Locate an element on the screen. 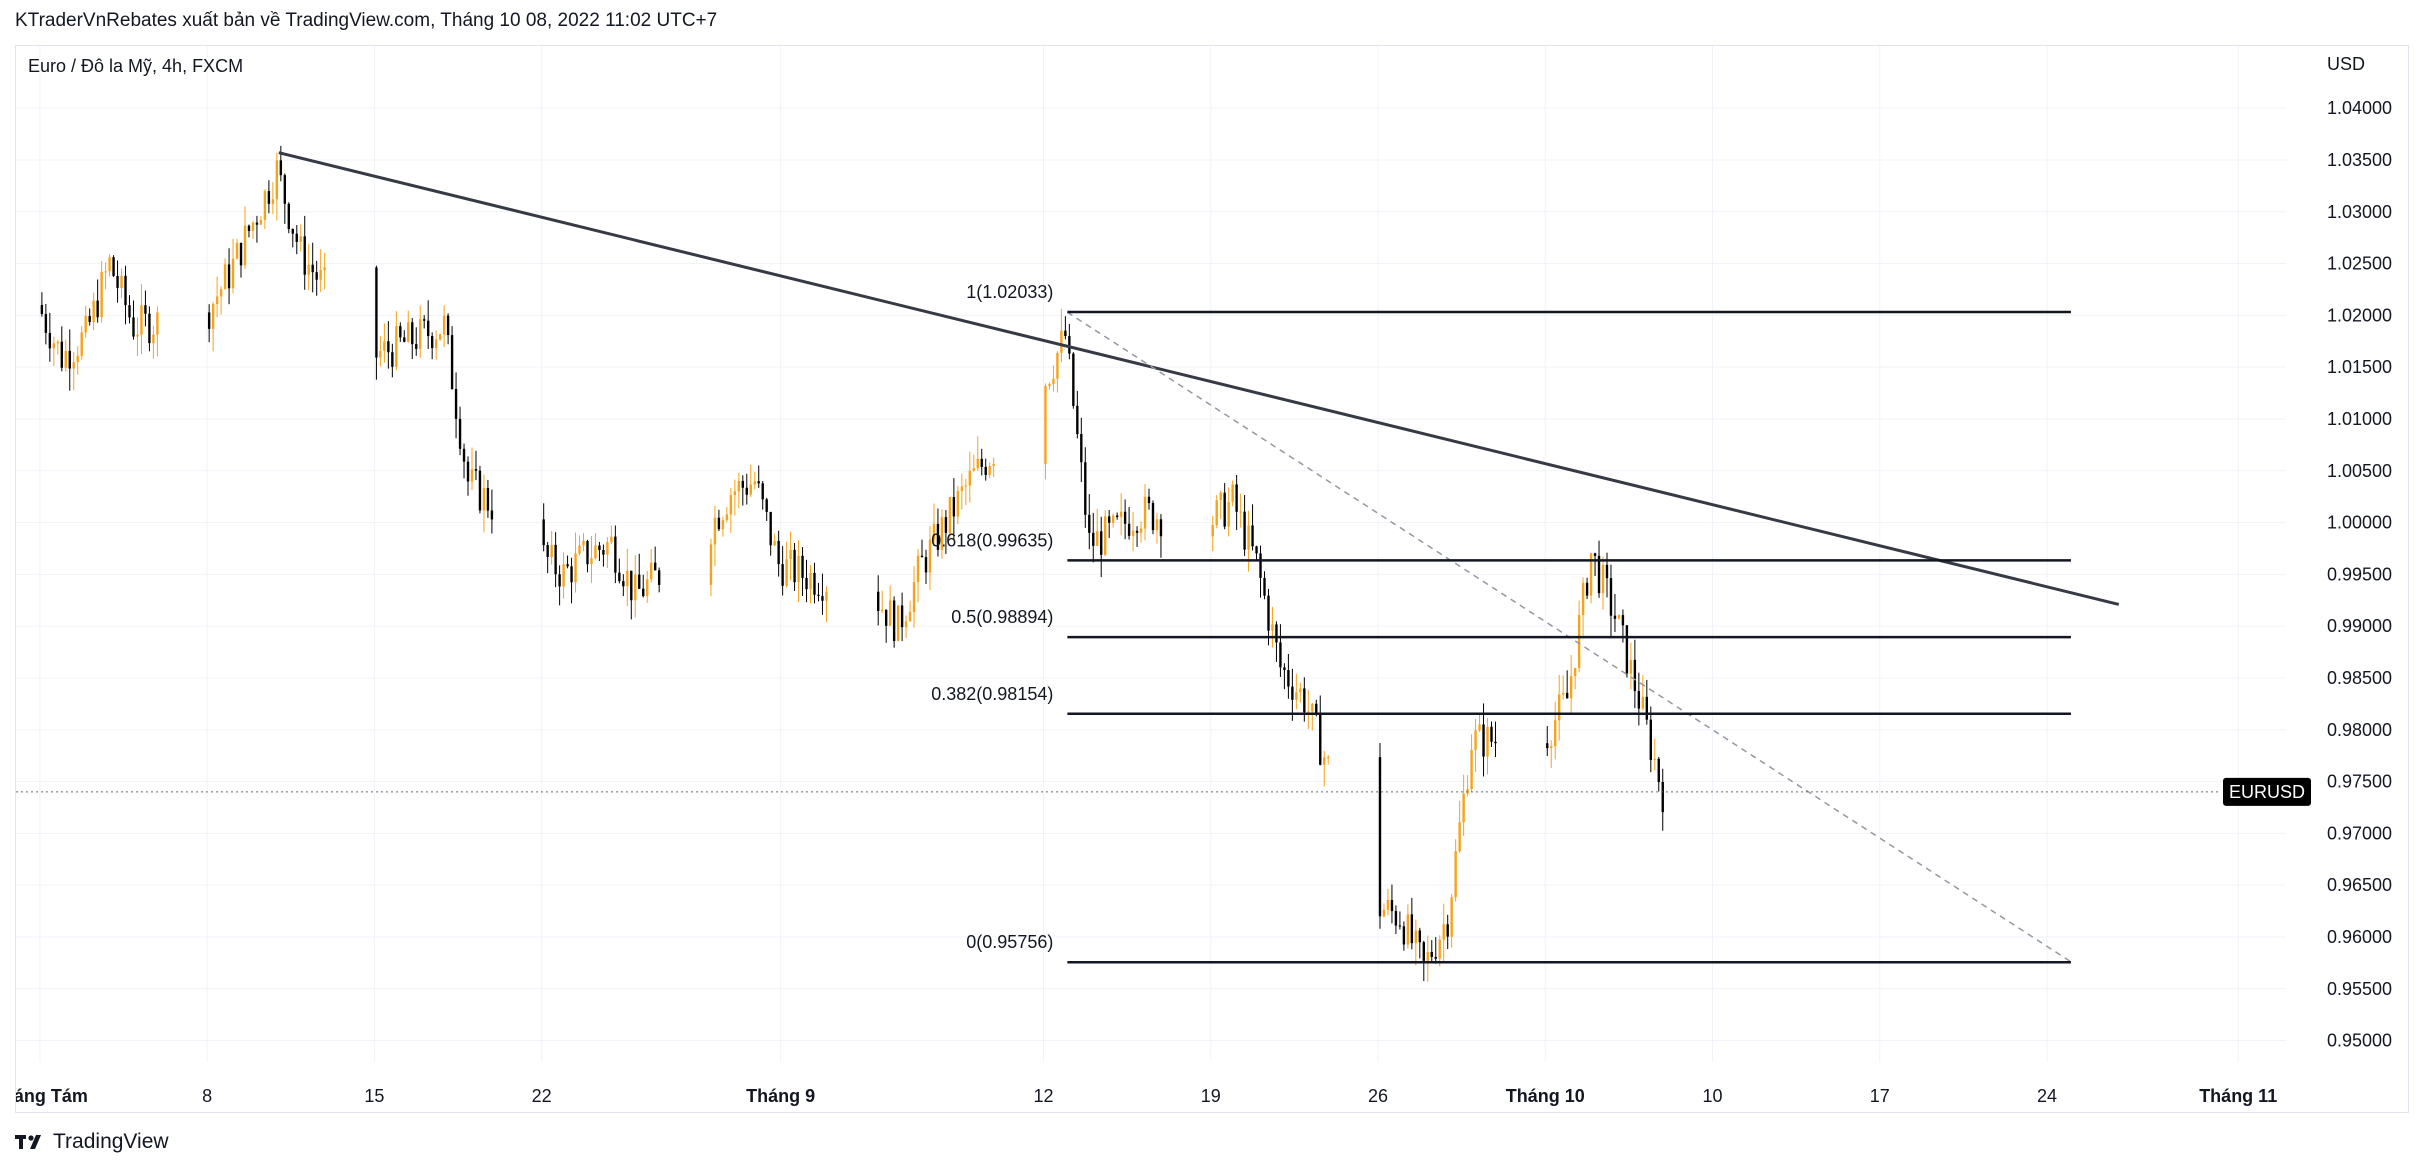  time-tick-label: 19 is located at coordinates (1211, 1096).